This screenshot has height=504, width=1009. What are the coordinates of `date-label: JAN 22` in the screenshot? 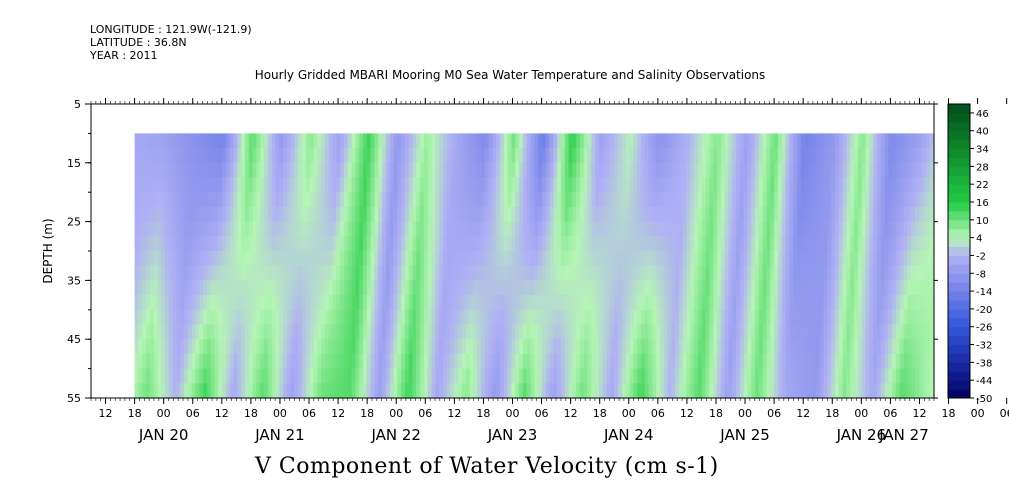 It's located at (395, 435).